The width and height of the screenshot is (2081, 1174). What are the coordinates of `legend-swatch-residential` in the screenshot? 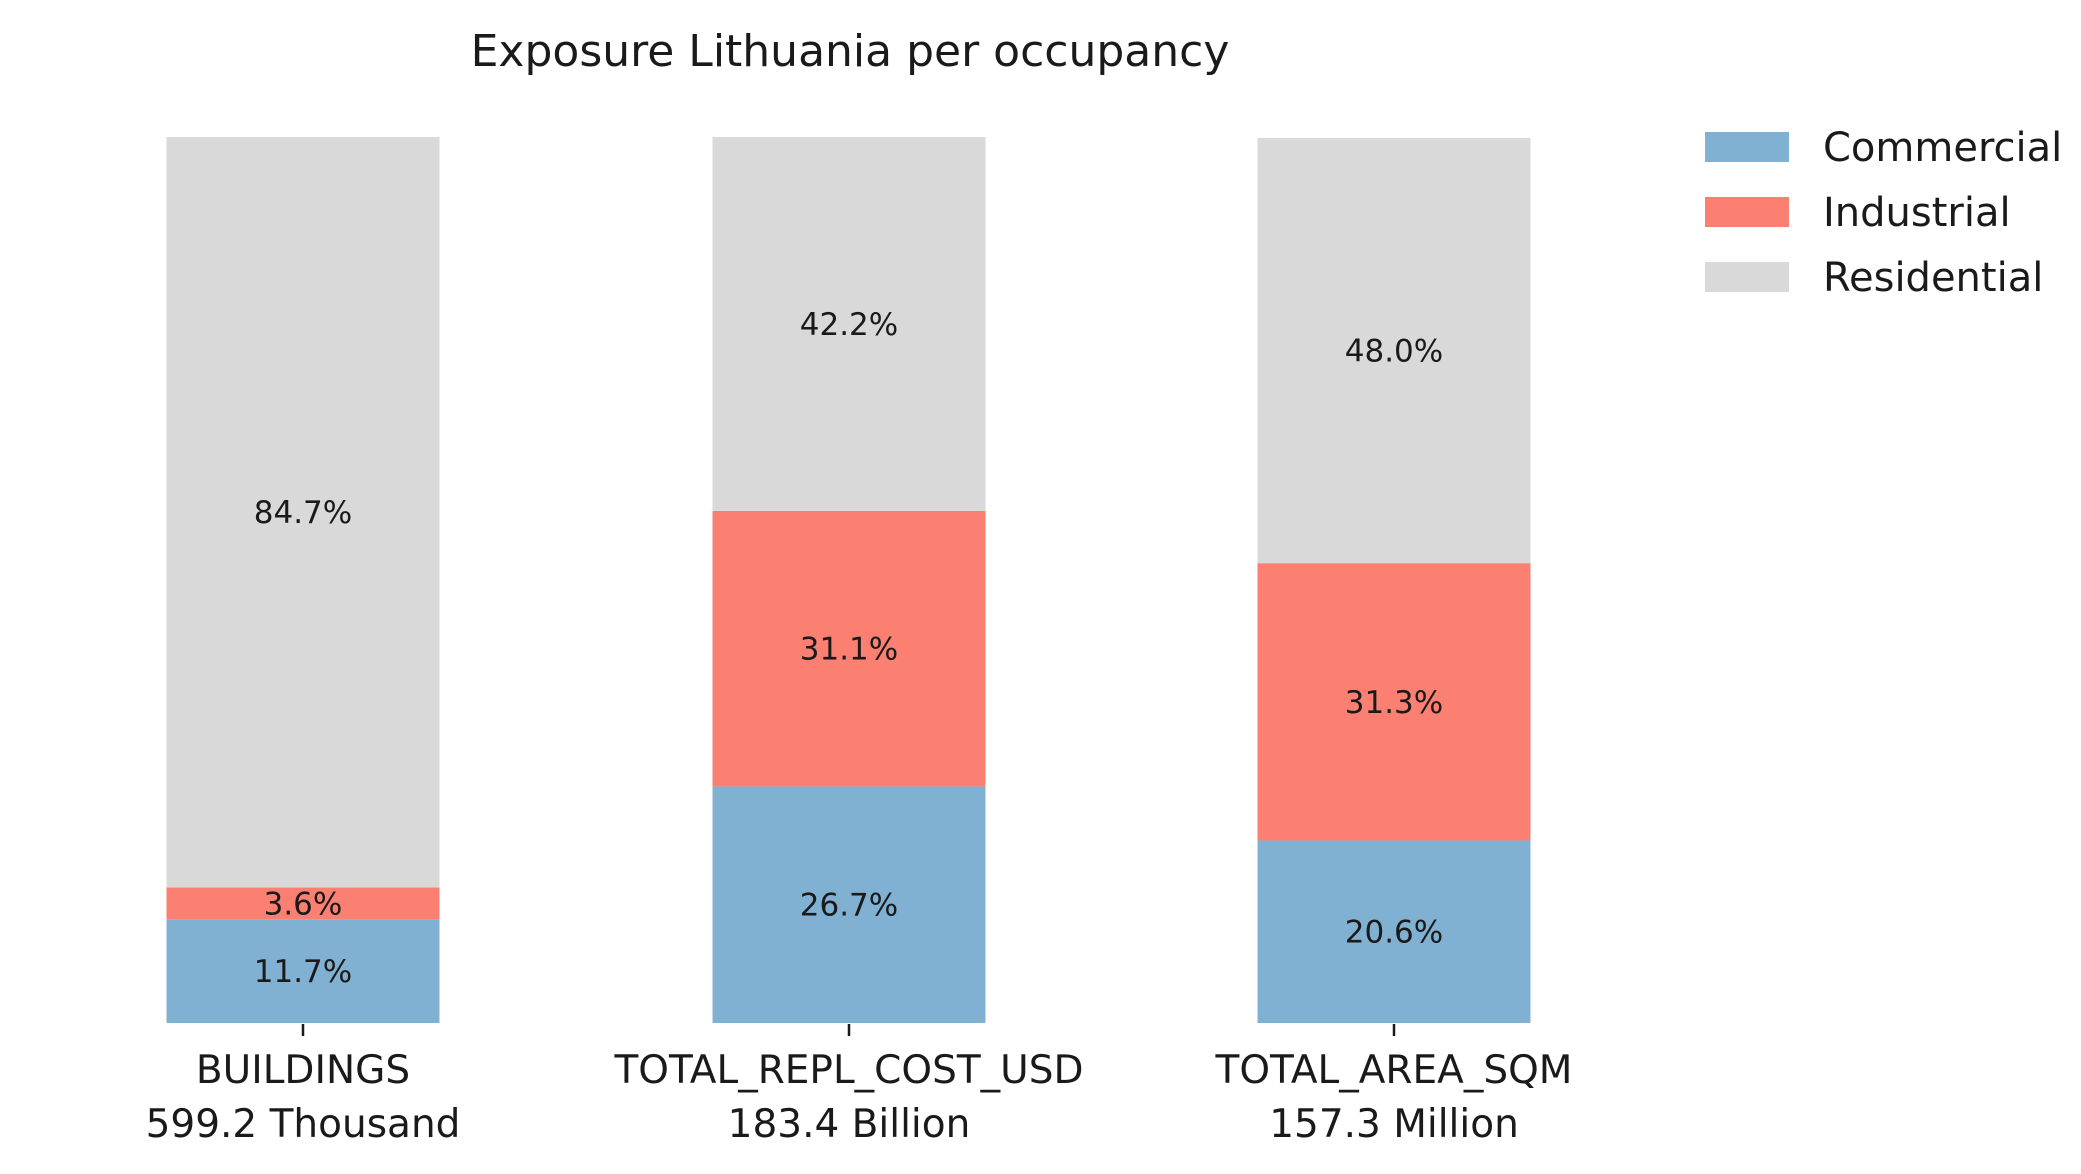 It's located at (1747, 277).